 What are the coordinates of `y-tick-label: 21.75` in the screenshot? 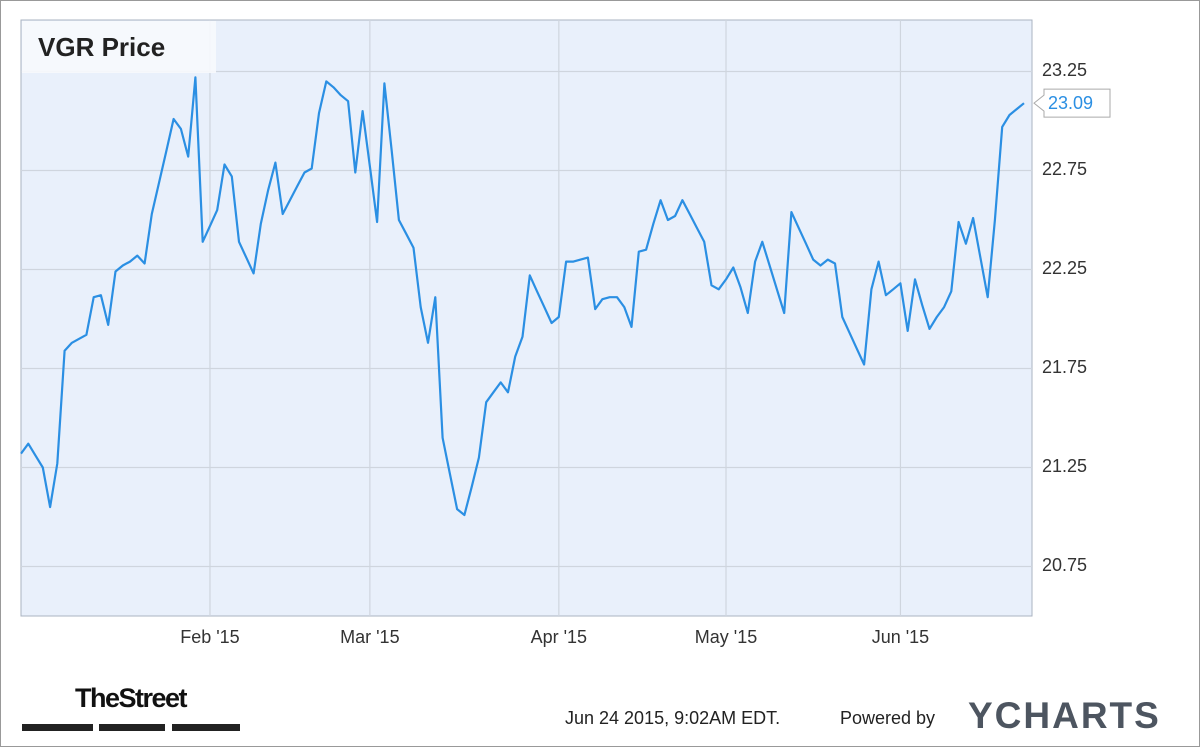 It's located at (1064, 367).